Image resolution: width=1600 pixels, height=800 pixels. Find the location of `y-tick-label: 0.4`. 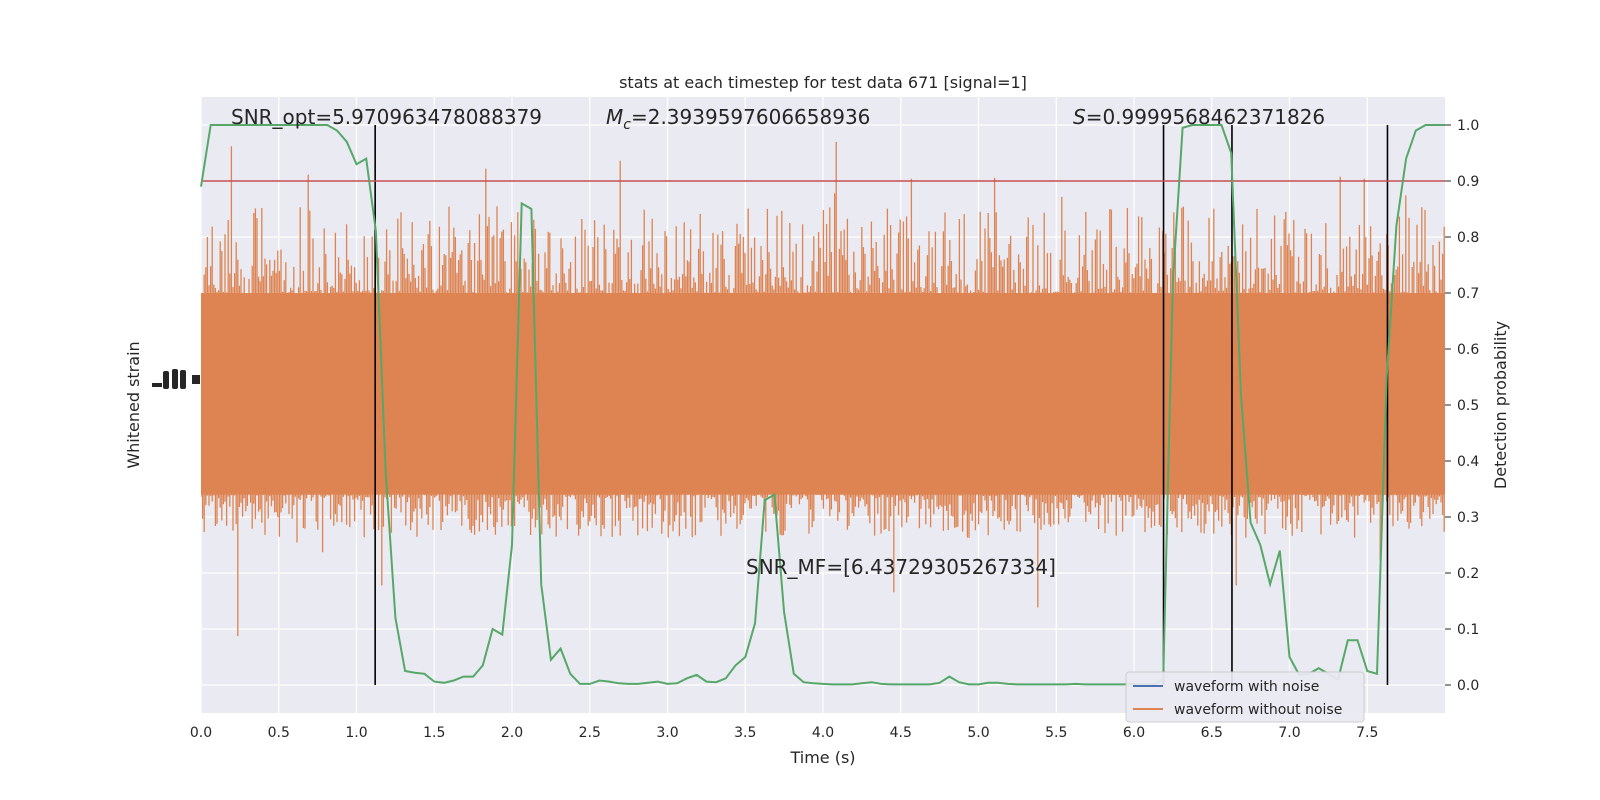

y-tick-label: 0.4 is located at coordinates (1468, 462).